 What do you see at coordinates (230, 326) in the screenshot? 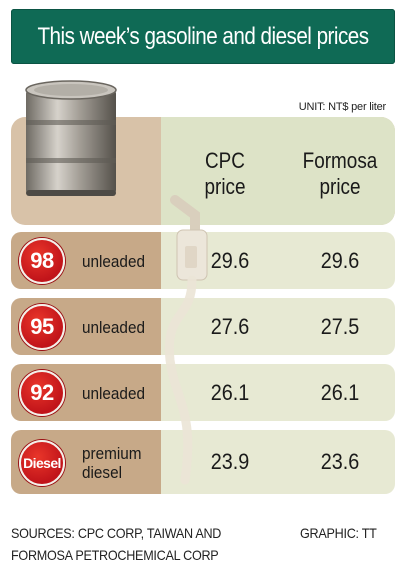
I see `cpc-price-95: 27.6` at bounding box center [230, 326].